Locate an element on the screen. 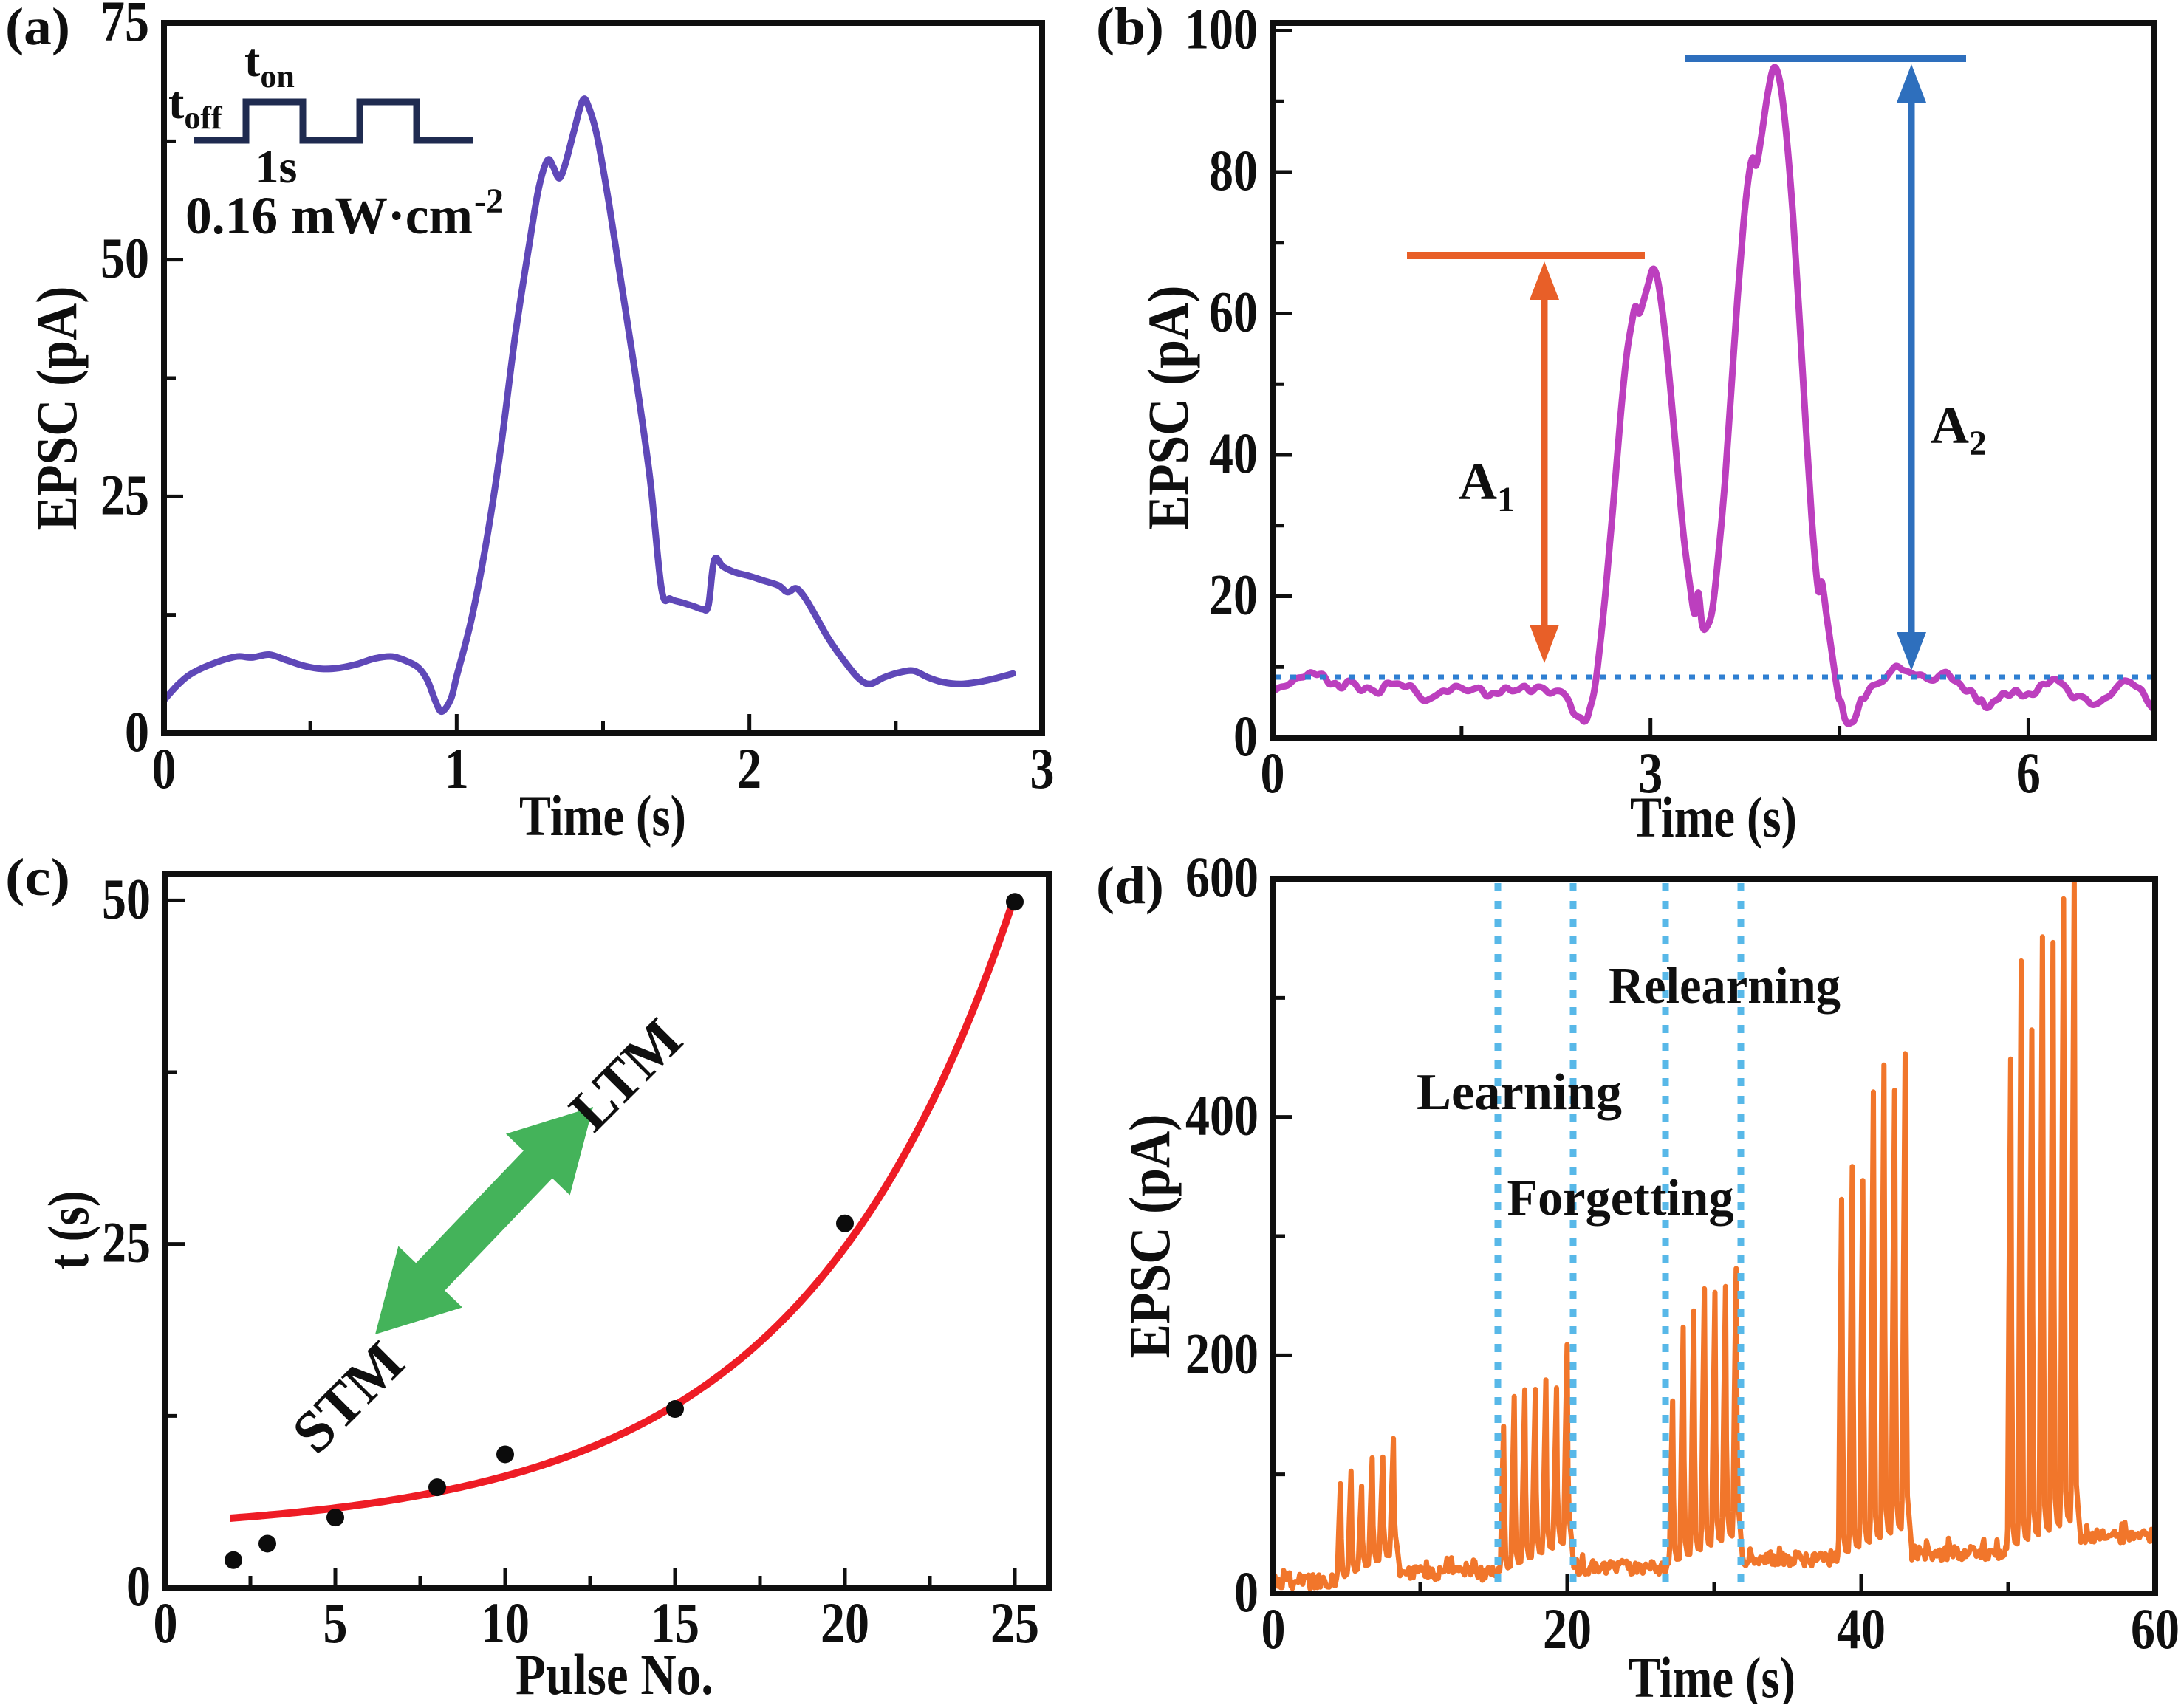 This screenshot has width=2181, height=1708. svg-text: STM is located at coordinates (348, 1397).